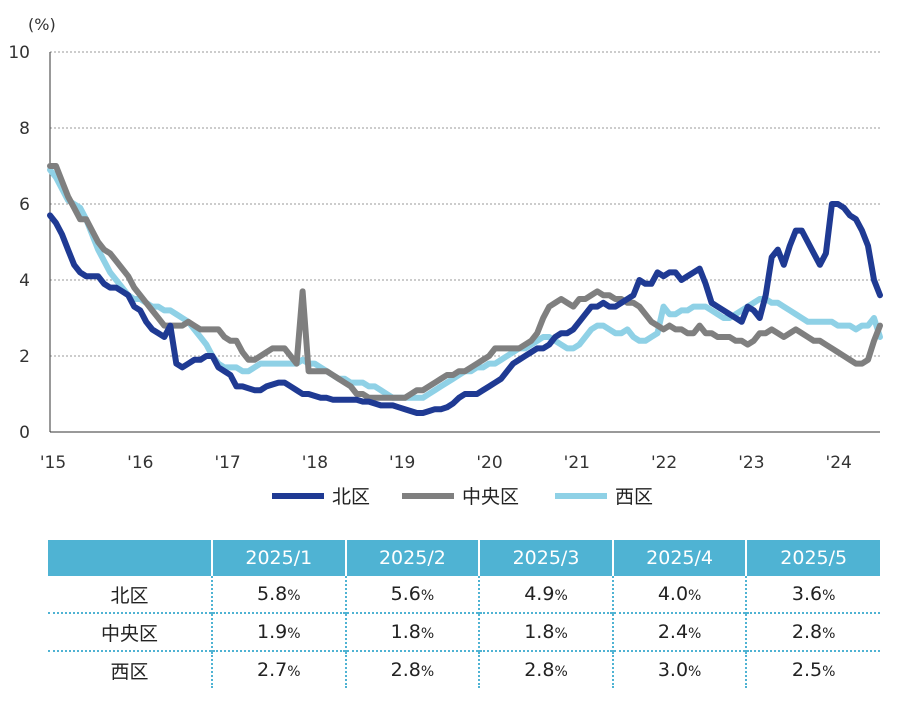  Describe the element at coordinates (812, 669) in the screenshot. I see `table-cell: 2.5%` at that location.